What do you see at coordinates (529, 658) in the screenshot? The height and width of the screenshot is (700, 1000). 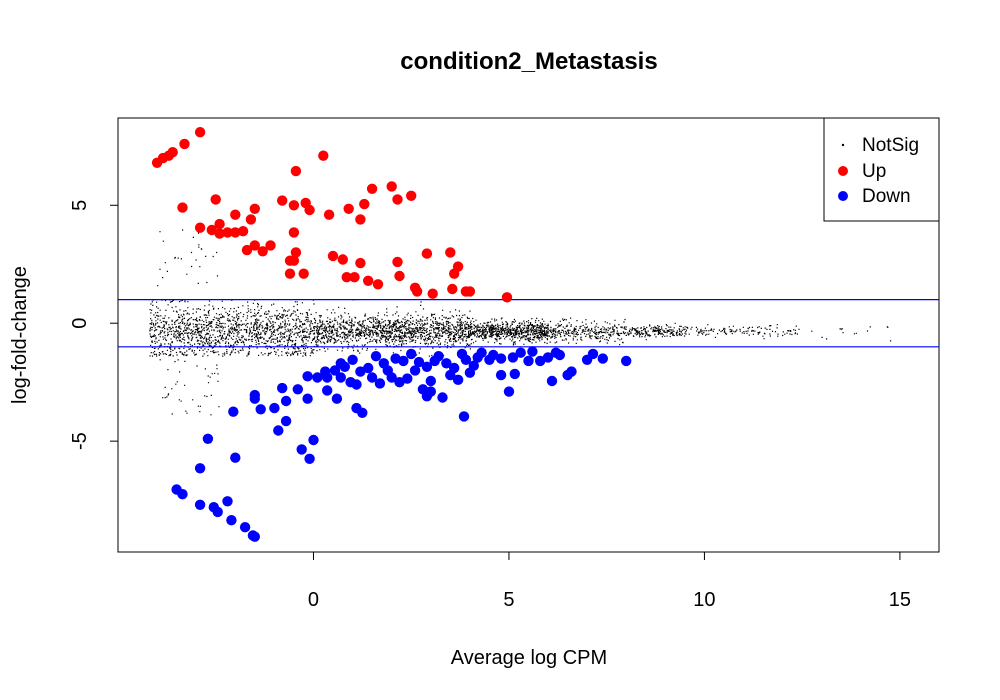 I see `x-axis-label: Average log CPM` at bounding box center [529, 658].